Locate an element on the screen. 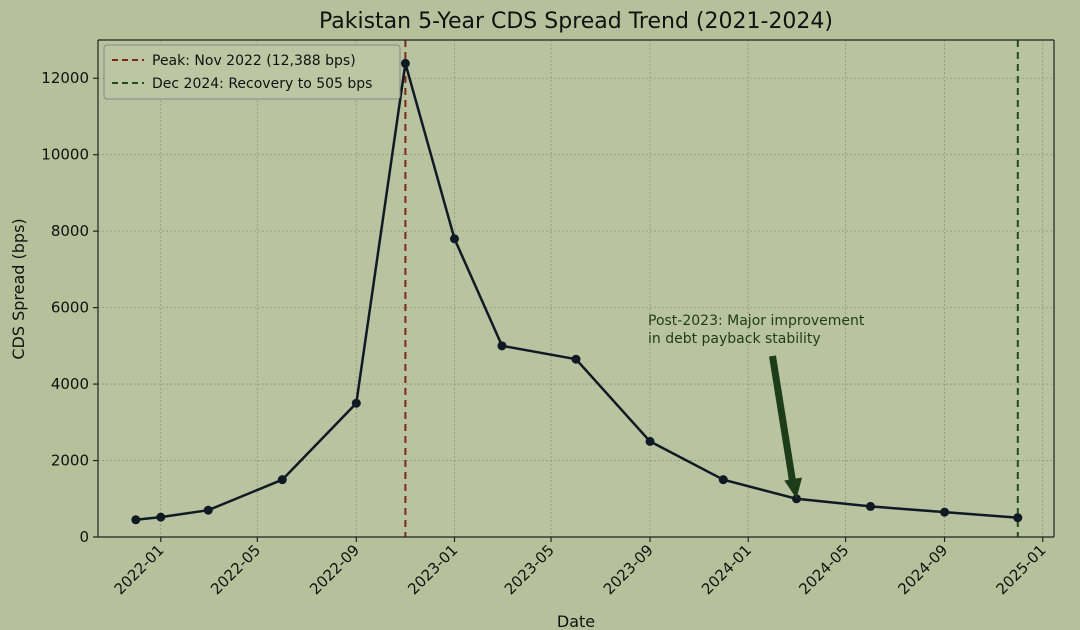 This screenshot has height=630, width=1080. legend-label-peak: Peak: Nov 2022 (12,388 bps) is located at coordinates (254, 61).